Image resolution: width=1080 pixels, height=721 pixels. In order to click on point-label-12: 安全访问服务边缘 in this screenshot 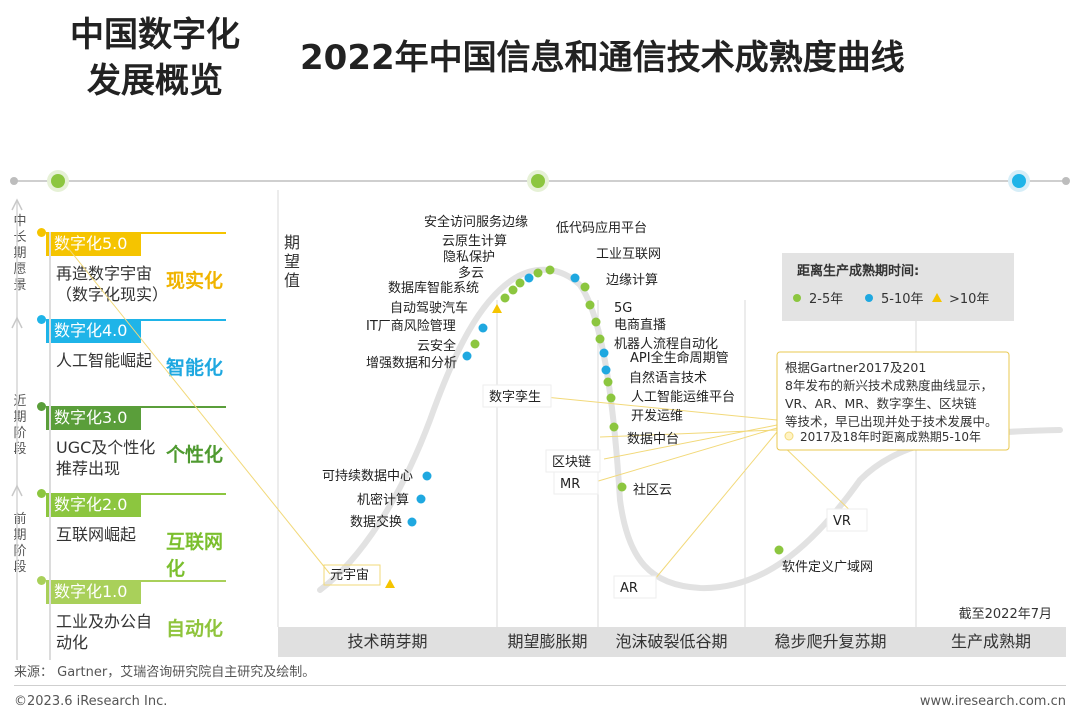, I will do `click(476, 222)`.